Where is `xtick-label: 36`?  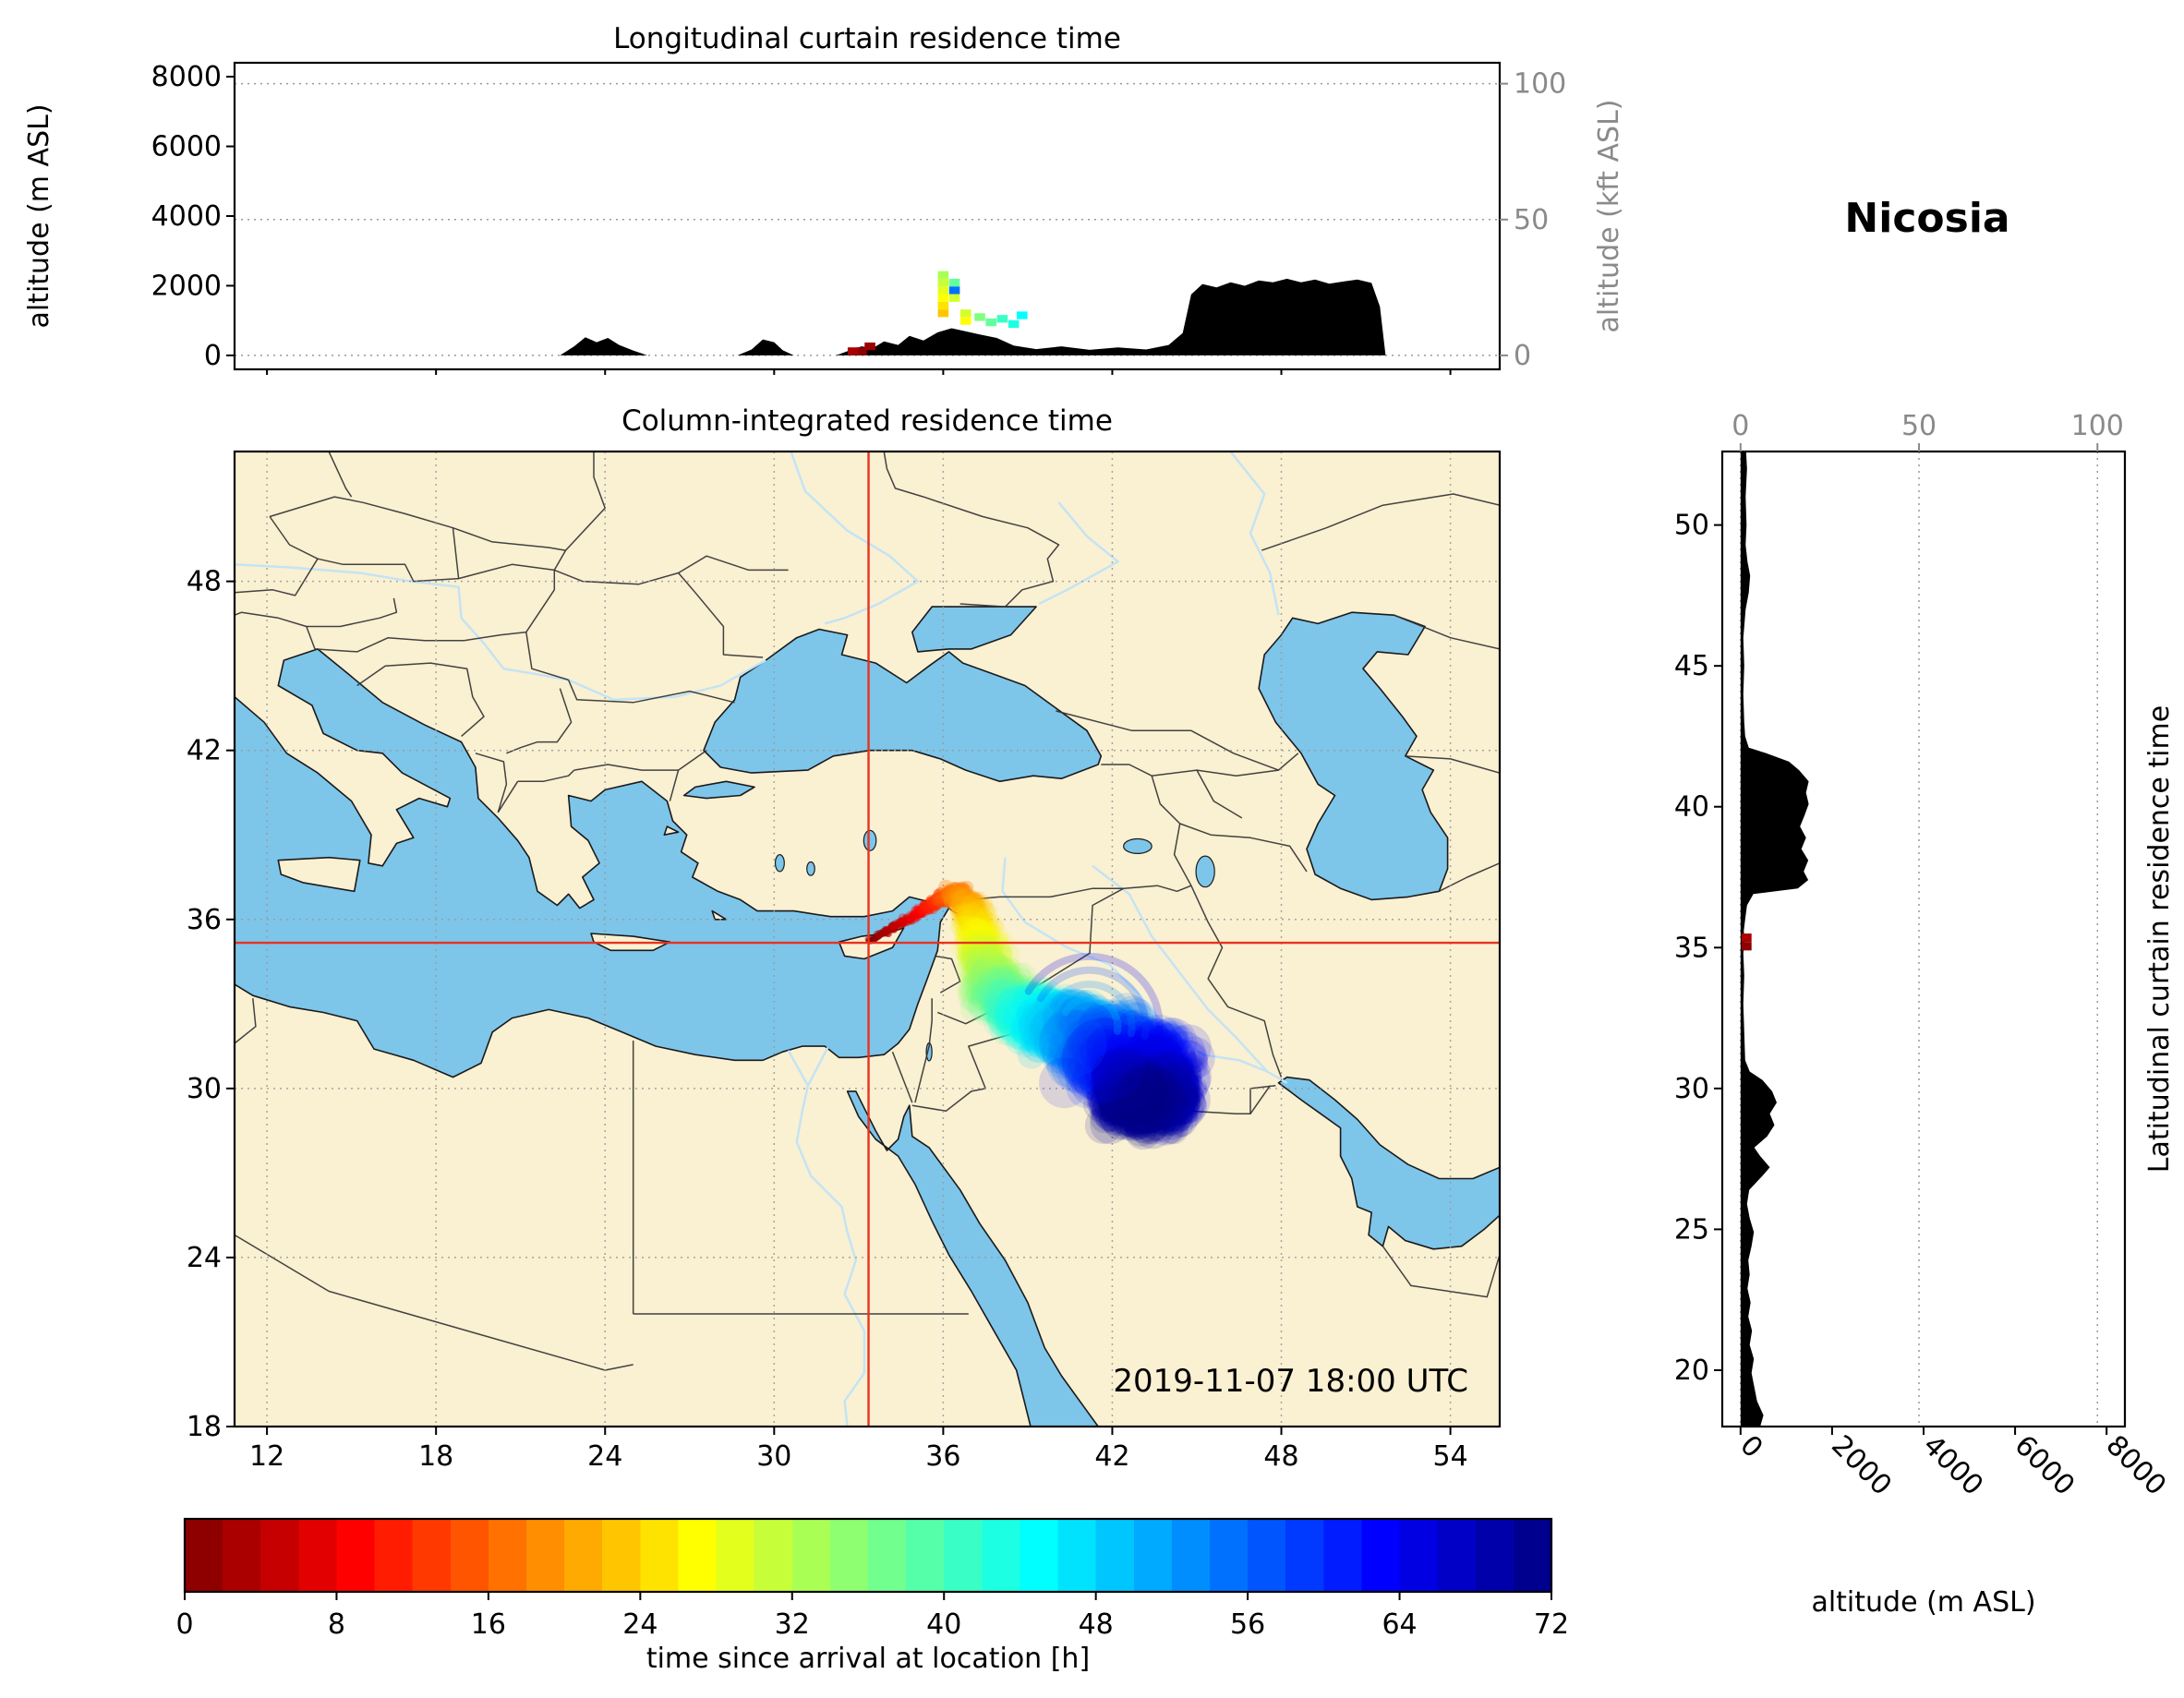
xtick-label: 36 is located at coordinates (942, 1456).